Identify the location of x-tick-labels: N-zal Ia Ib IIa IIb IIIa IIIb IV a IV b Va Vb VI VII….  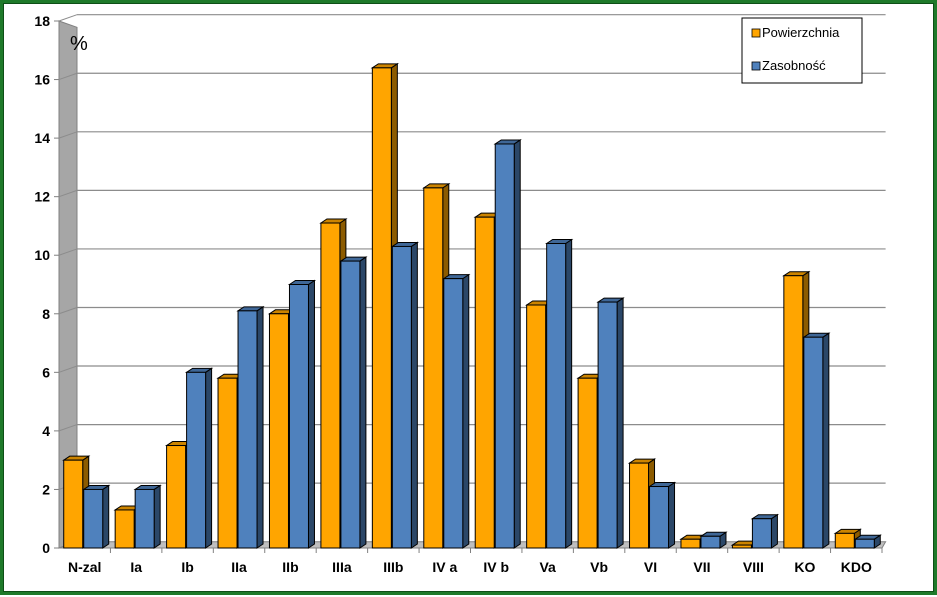
(475, 561).